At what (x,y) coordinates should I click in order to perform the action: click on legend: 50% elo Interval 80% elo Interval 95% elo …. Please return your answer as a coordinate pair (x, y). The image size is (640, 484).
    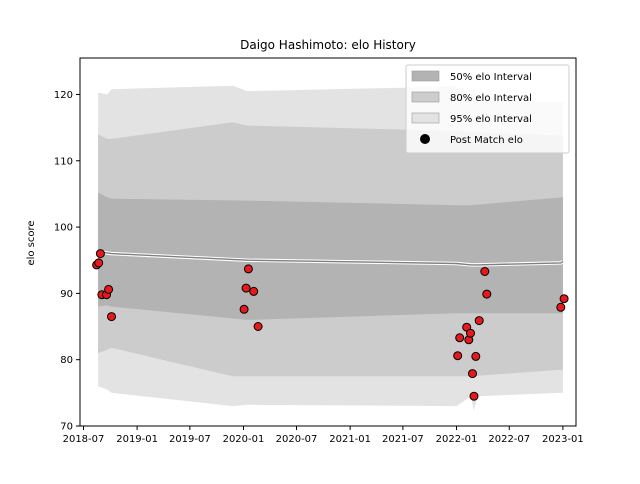
    Looking at the image, I should click on (487, 109).